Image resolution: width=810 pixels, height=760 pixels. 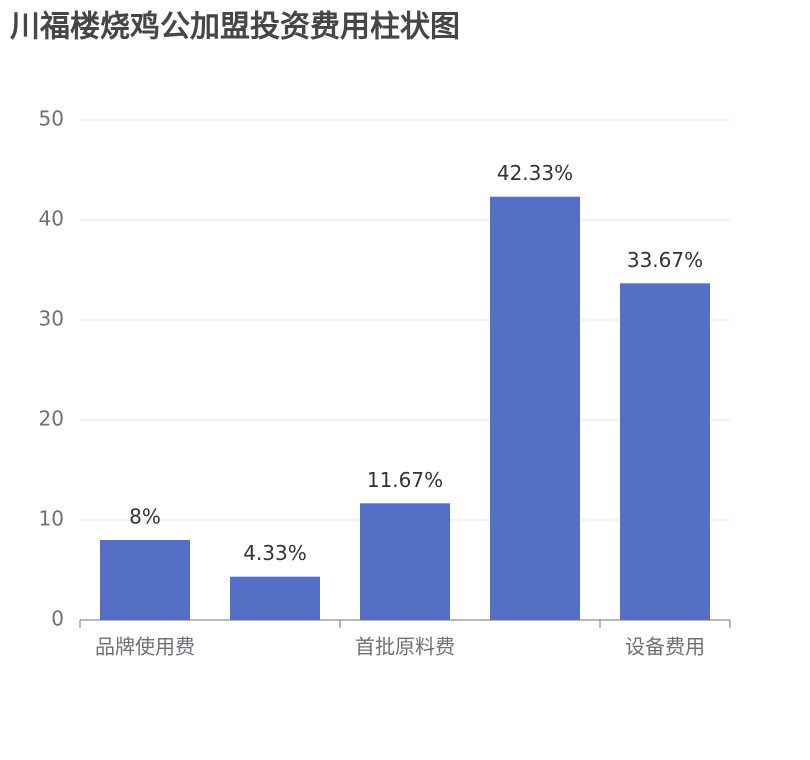 I want to click on x-tick-label: 首批原料费, so click(x=405, y=647).